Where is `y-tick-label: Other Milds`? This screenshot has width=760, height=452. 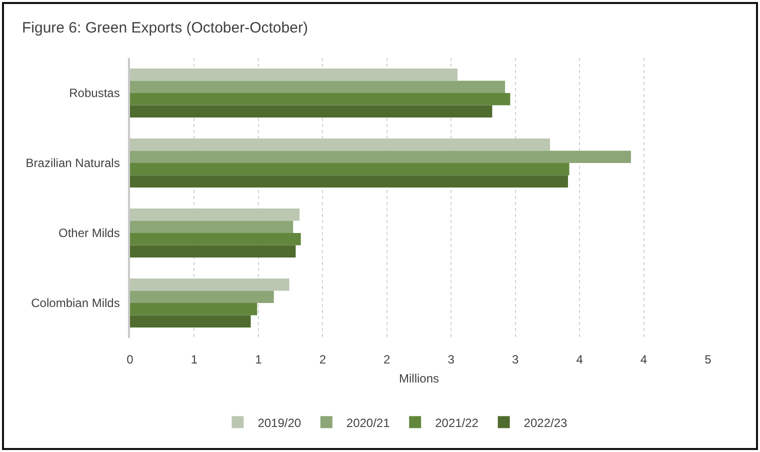
y-tick-label: Other Milds is located at coordinates (89, 233).